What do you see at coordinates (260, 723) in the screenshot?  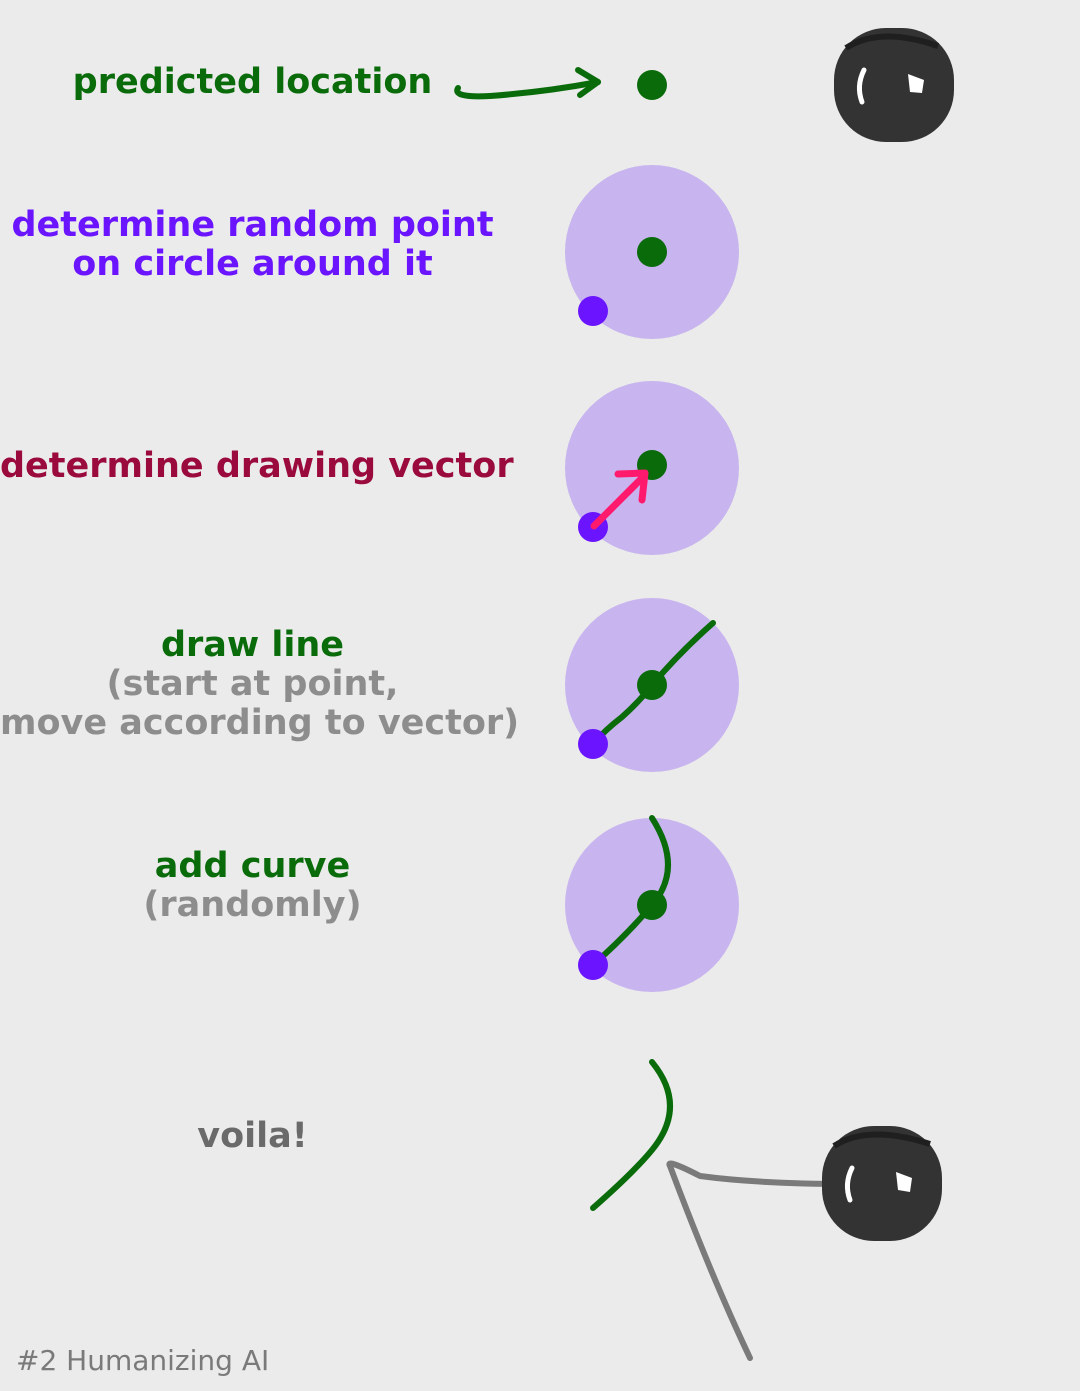 I see `step4-subtitle-line2: move according to vector)` at bounding box center [260, 723].